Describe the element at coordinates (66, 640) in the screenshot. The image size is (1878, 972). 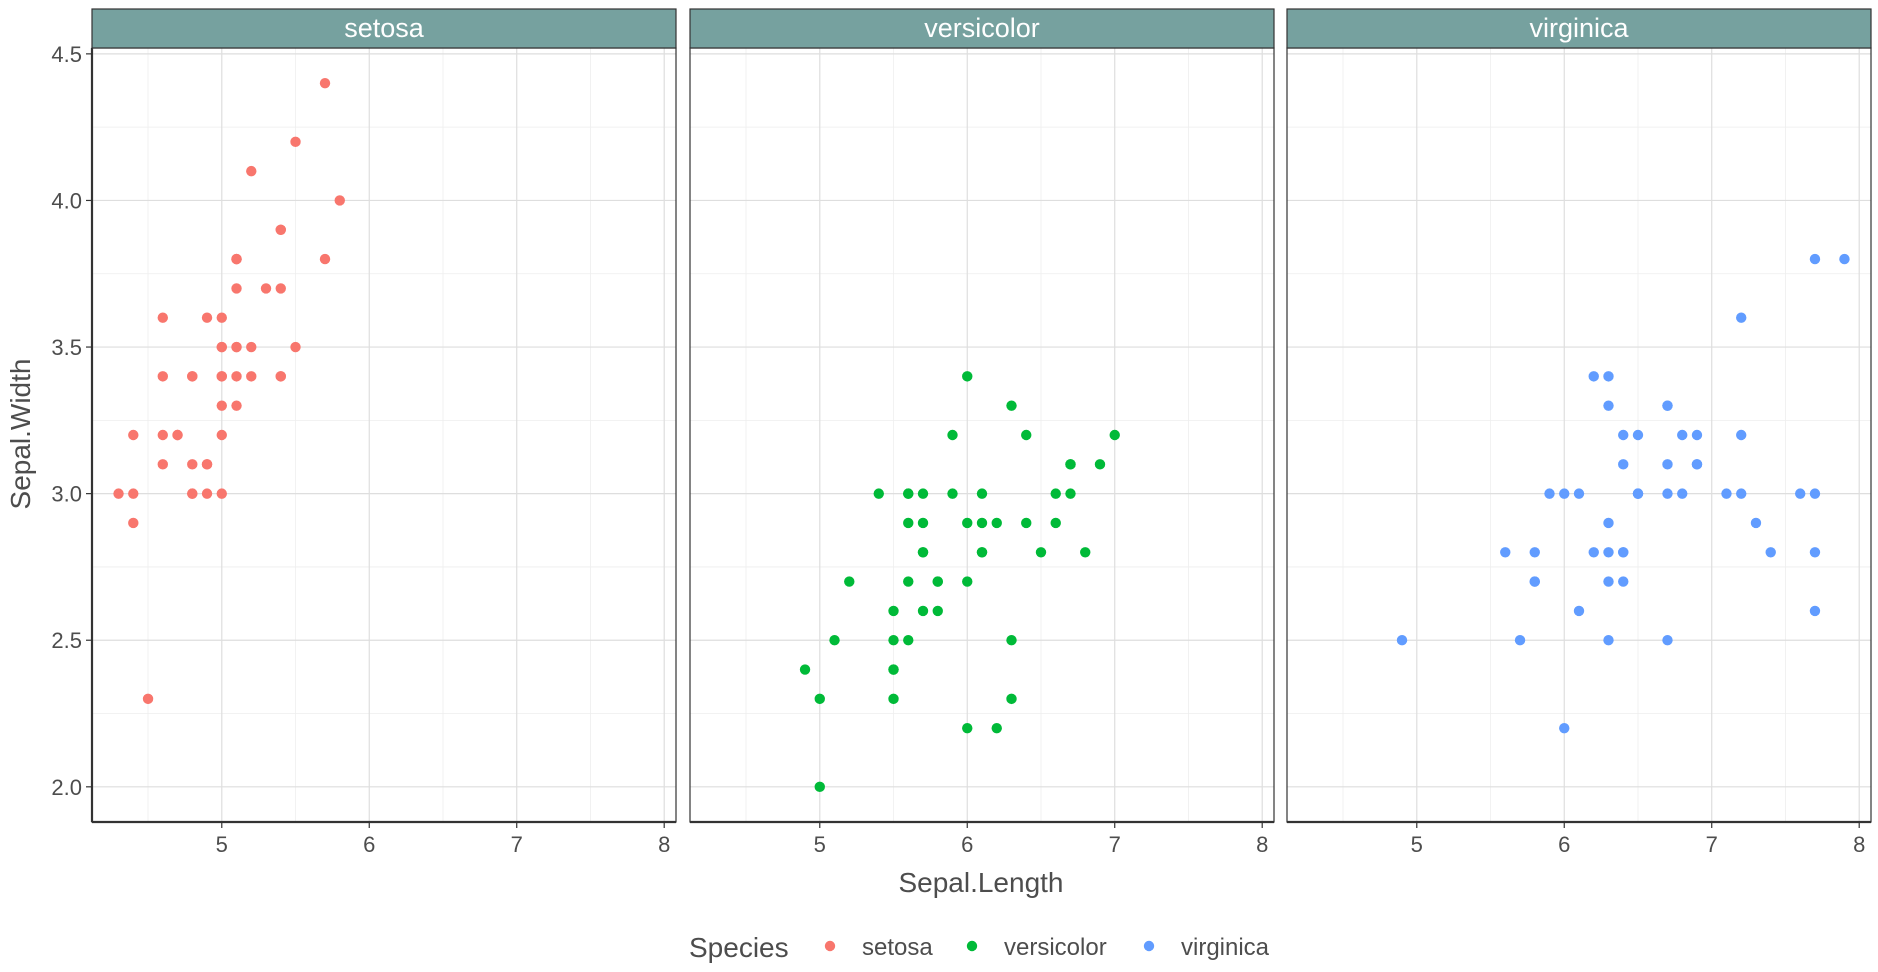
I see `y-tick-label: 2.5` at that location.